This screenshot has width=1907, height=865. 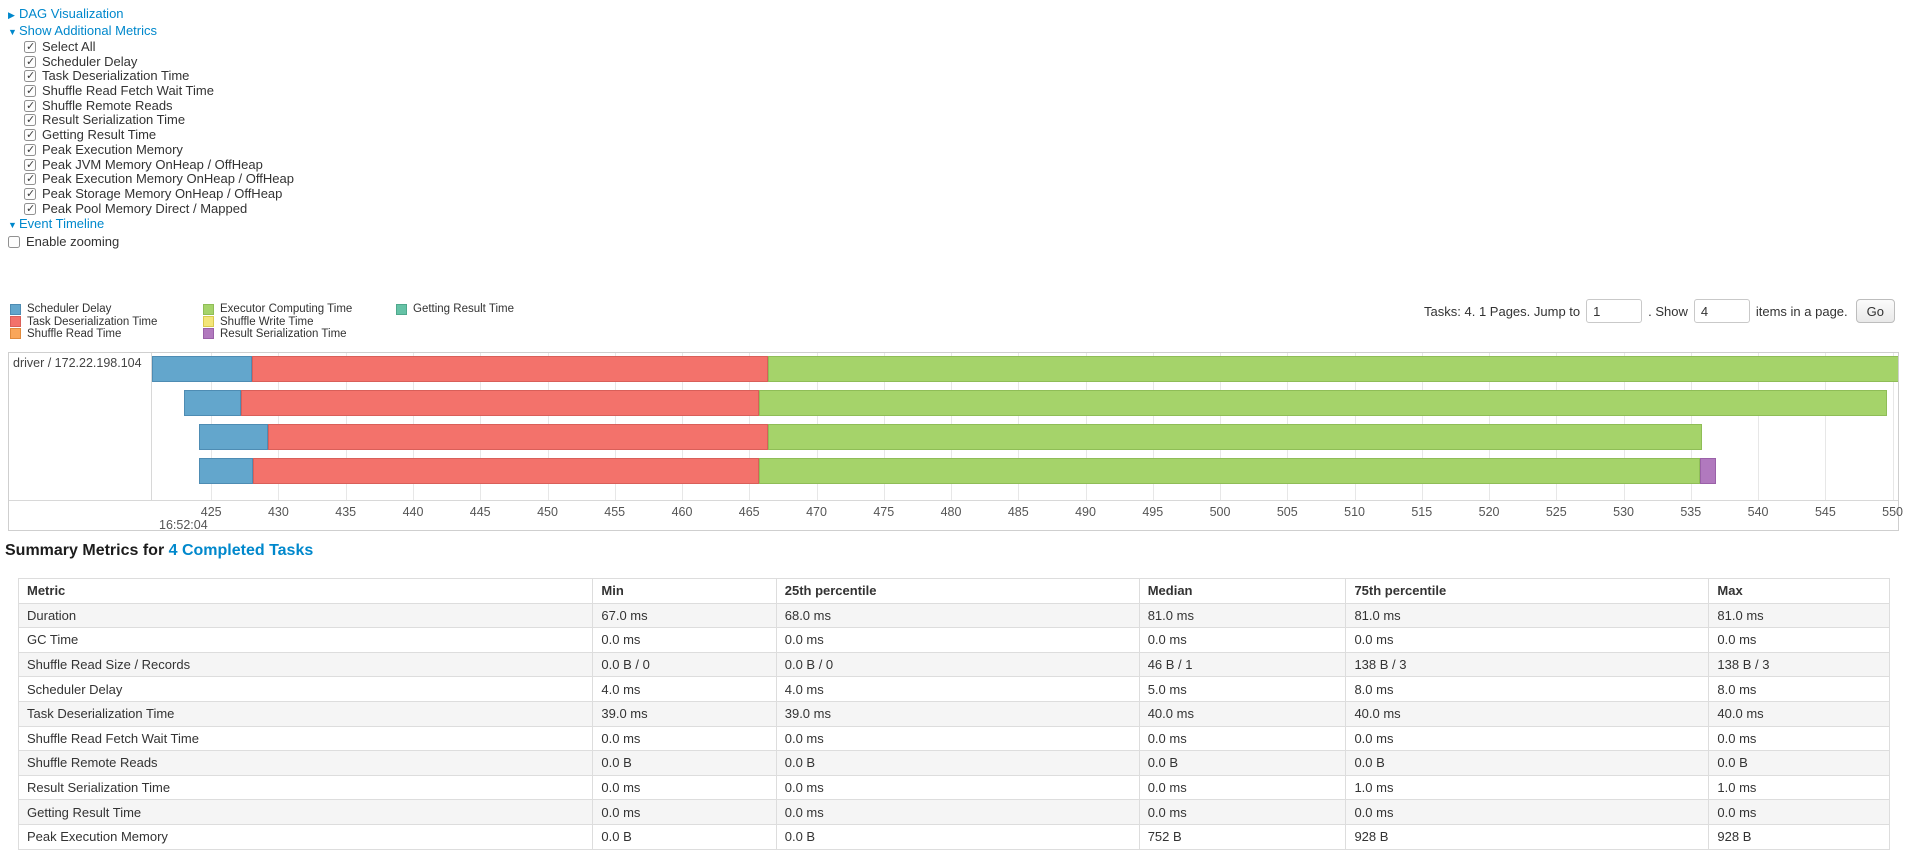 What do you see at coordinates (1799, 591) in the screenshot?
I see `column-header-max: Max` at bounding box center [1799, 591].